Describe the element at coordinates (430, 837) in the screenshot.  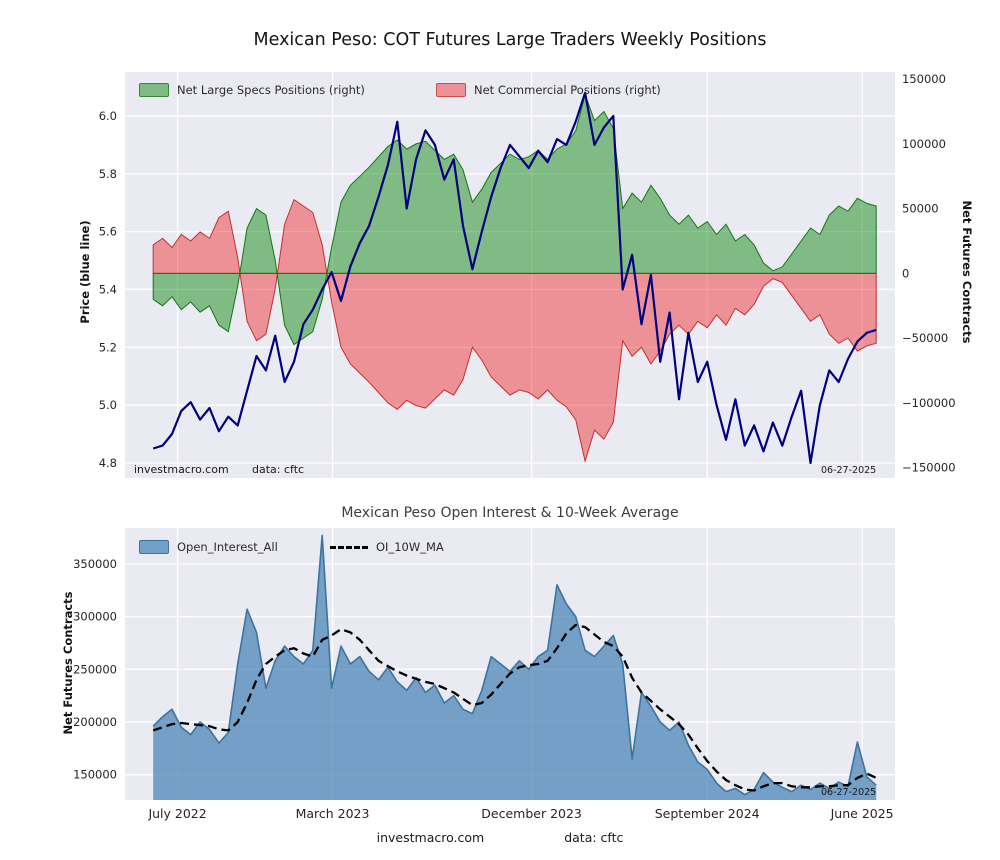
I see `footer-site: investmacro.com` at that location.